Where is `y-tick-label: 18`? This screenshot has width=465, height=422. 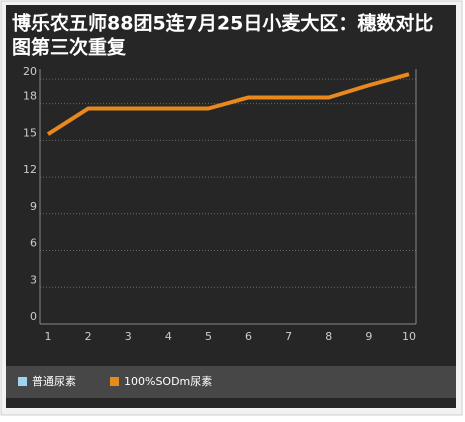 y-tick-label: 18 is located at coordinates (30, 96).